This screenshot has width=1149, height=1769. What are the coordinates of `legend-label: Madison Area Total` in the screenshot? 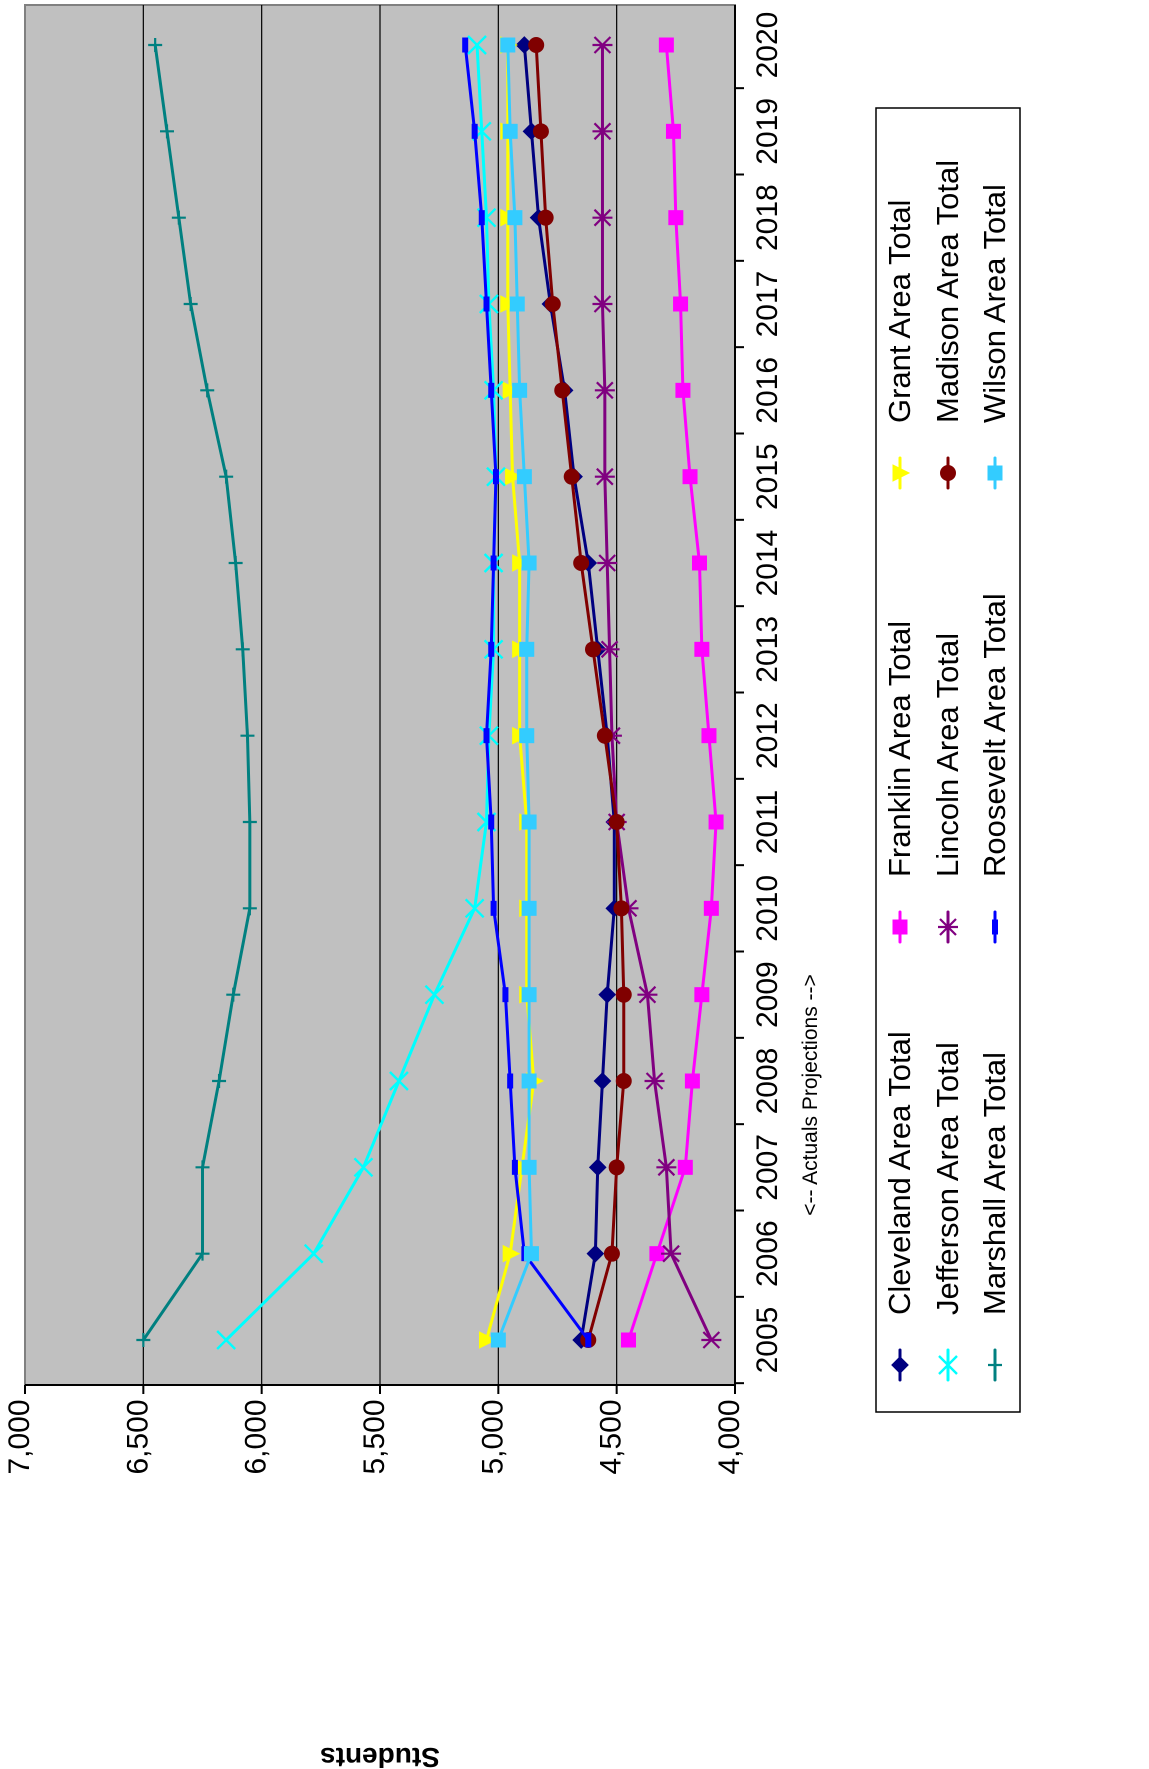 It's located at (947, 291).